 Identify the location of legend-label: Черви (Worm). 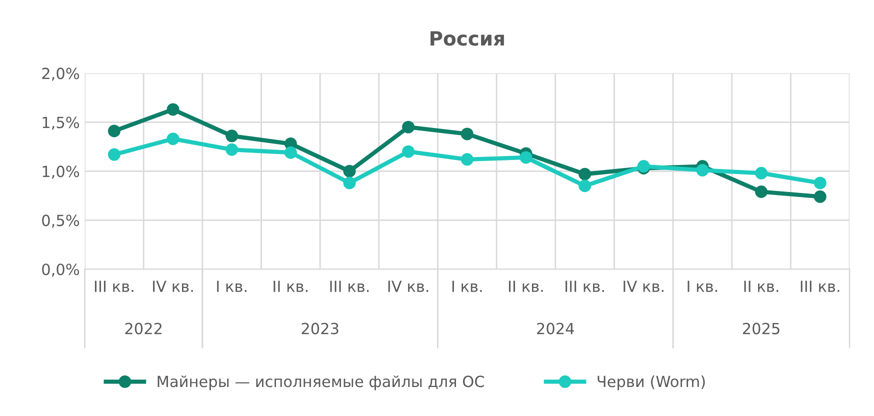
(651, 382).